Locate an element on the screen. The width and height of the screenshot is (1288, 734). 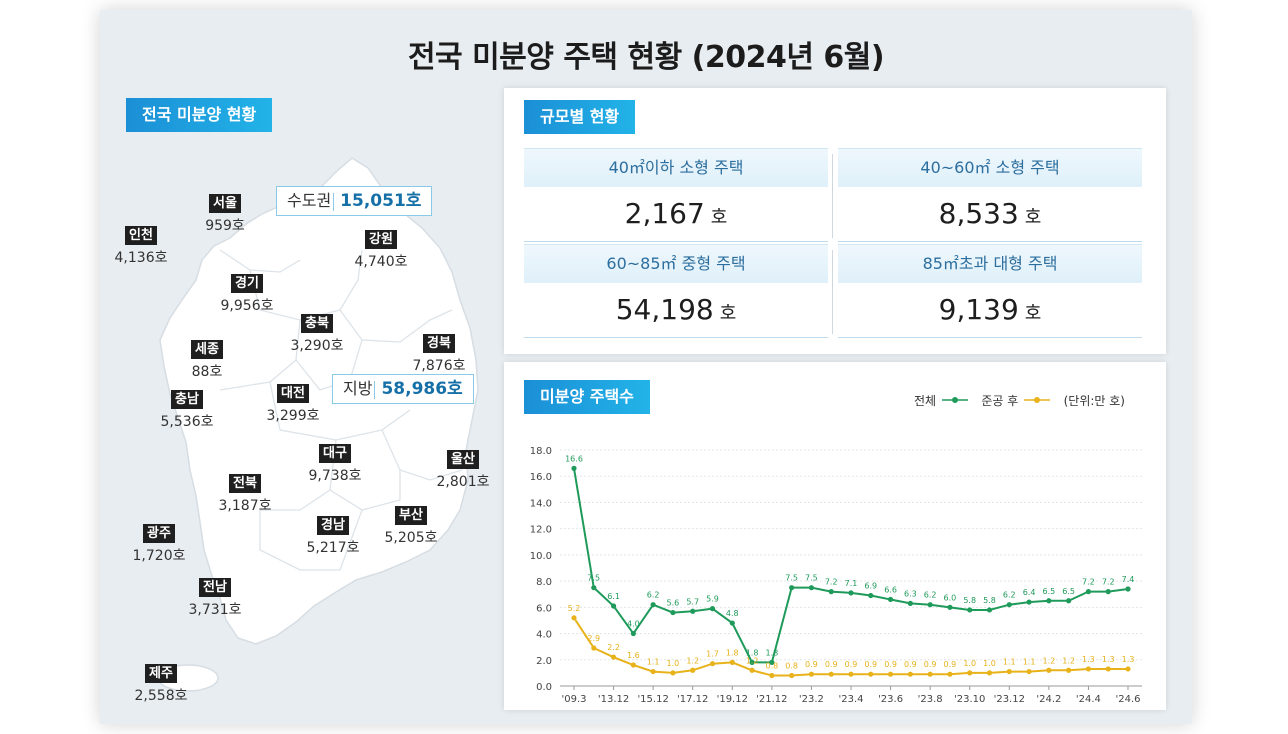
legend-total-swatch is located at coordinates (954, 400).